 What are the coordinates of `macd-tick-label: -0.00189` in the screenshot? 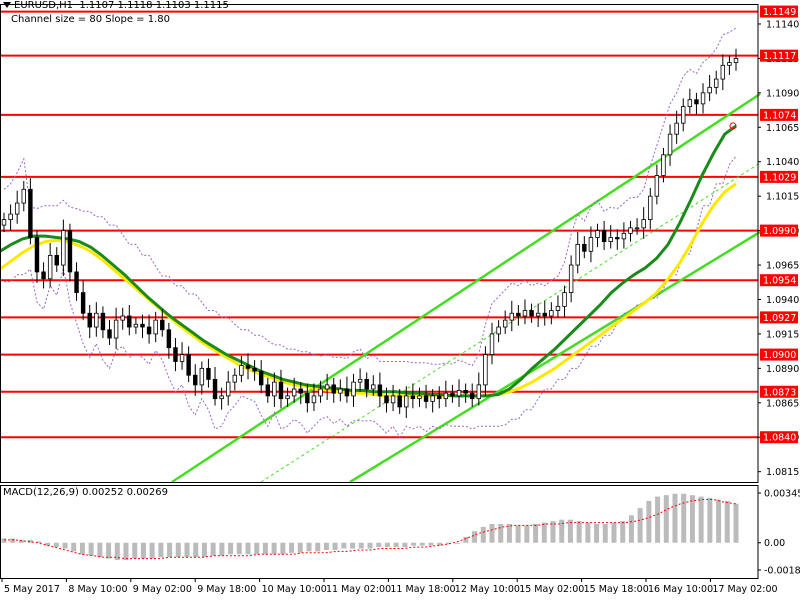 It's located at (782, 571).